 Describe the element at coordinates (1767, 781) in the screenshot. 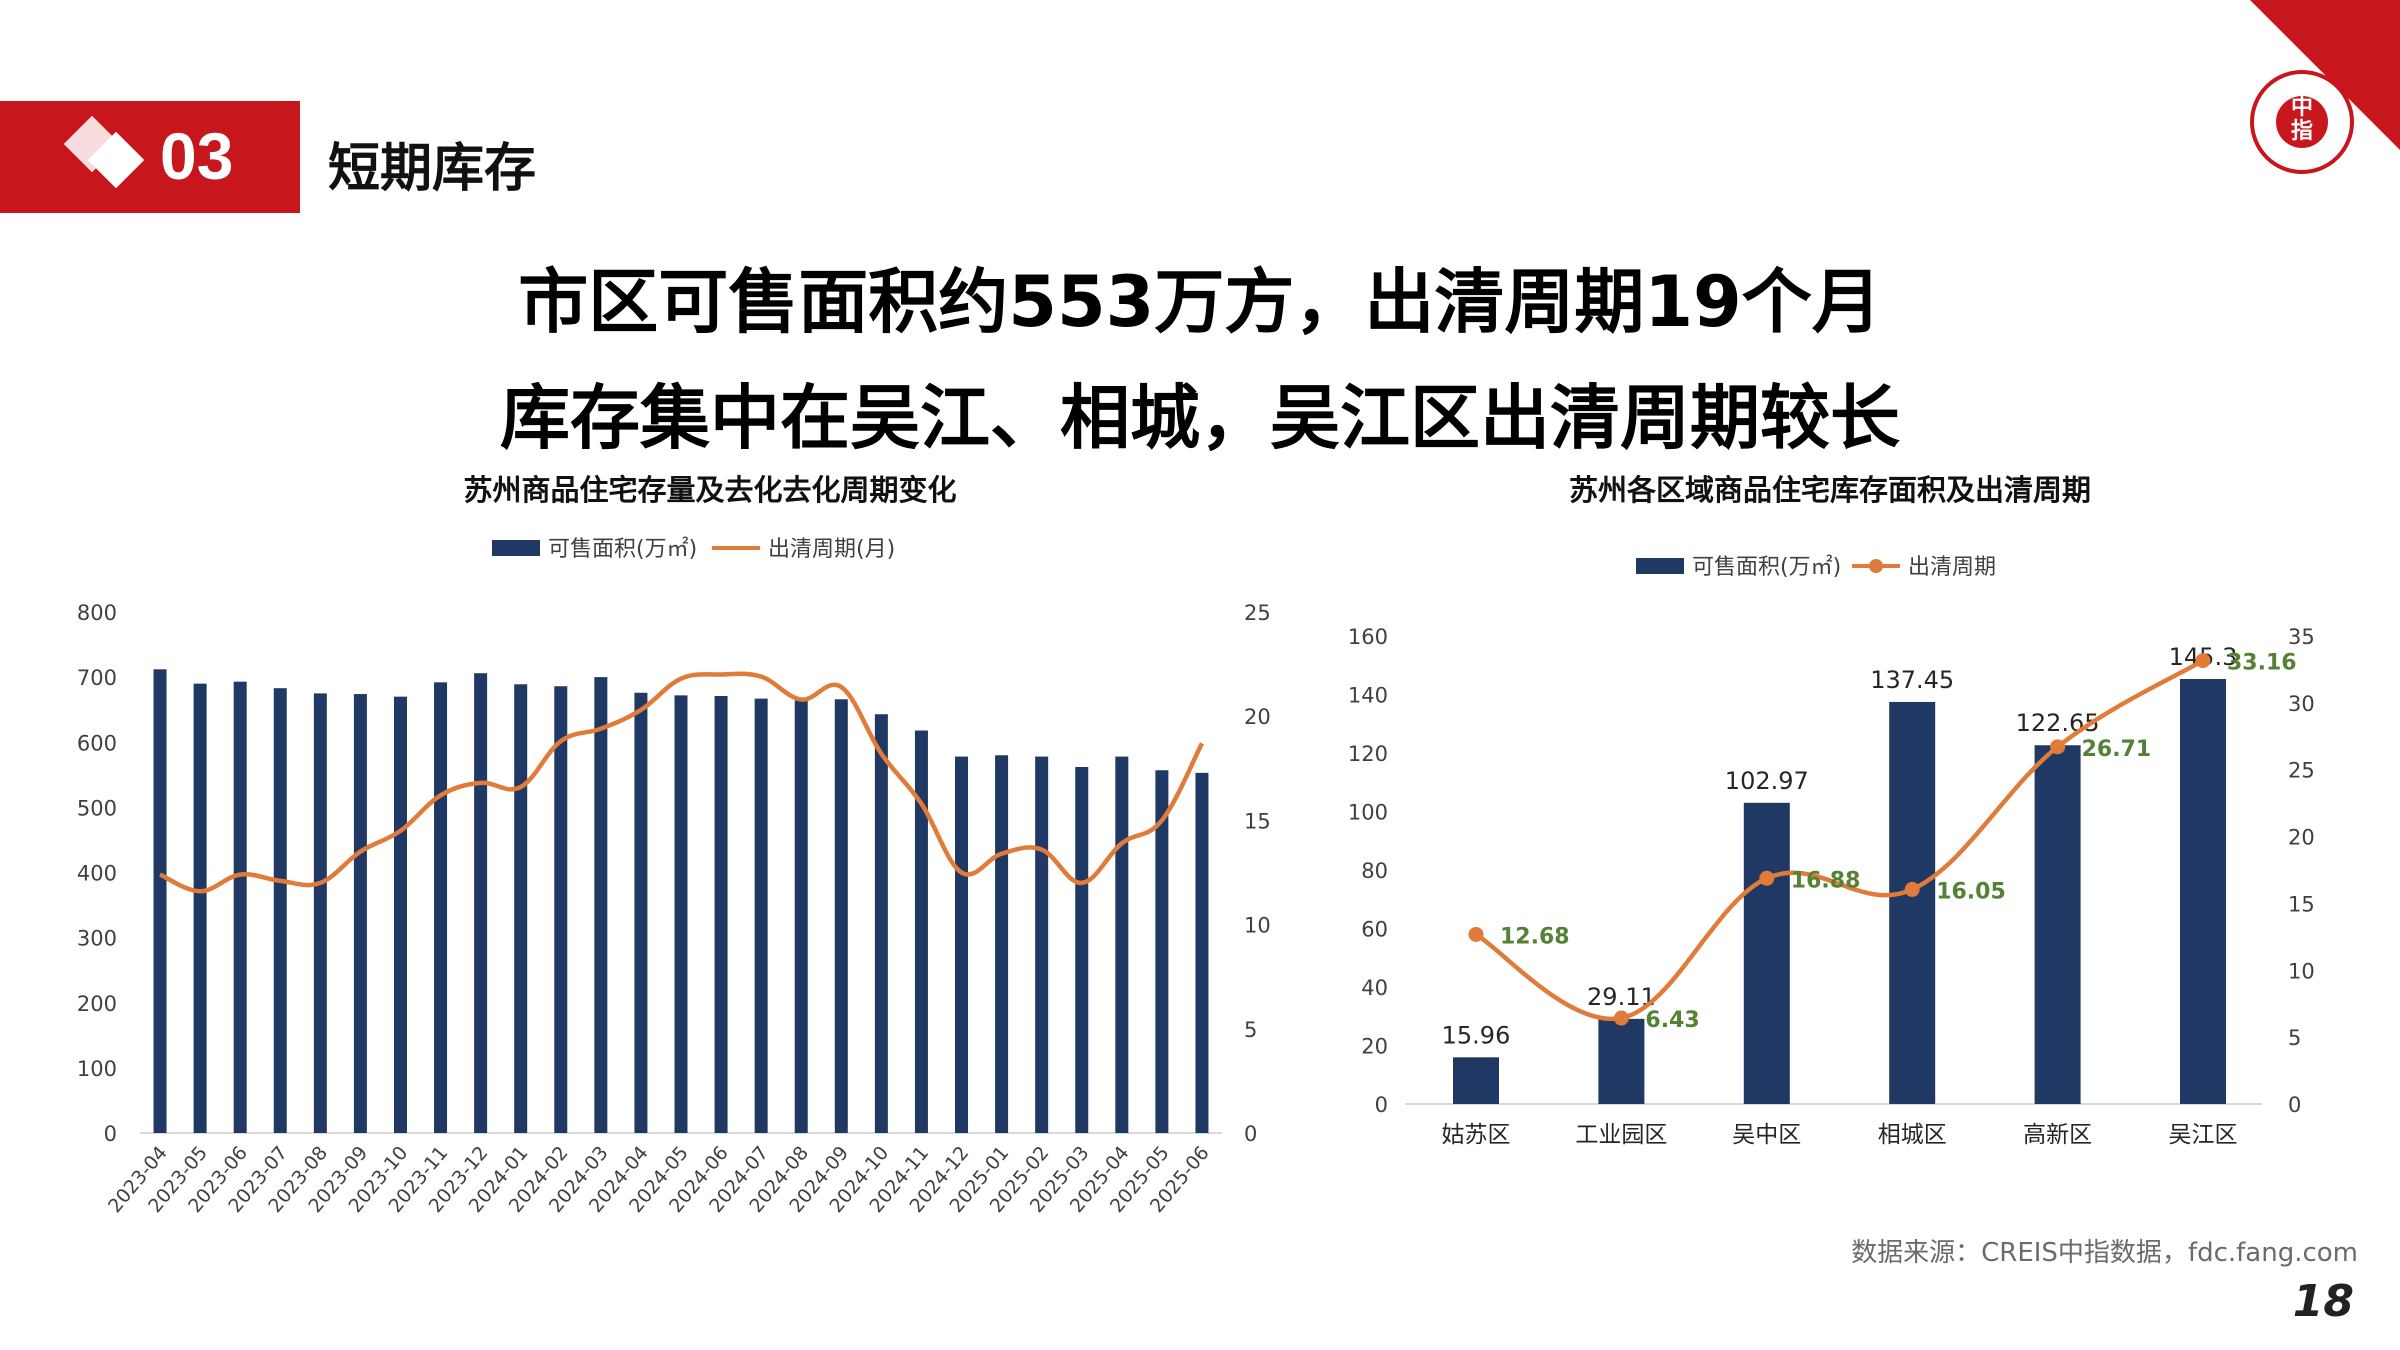

I see `bar-value-label: 102.97` at that location.